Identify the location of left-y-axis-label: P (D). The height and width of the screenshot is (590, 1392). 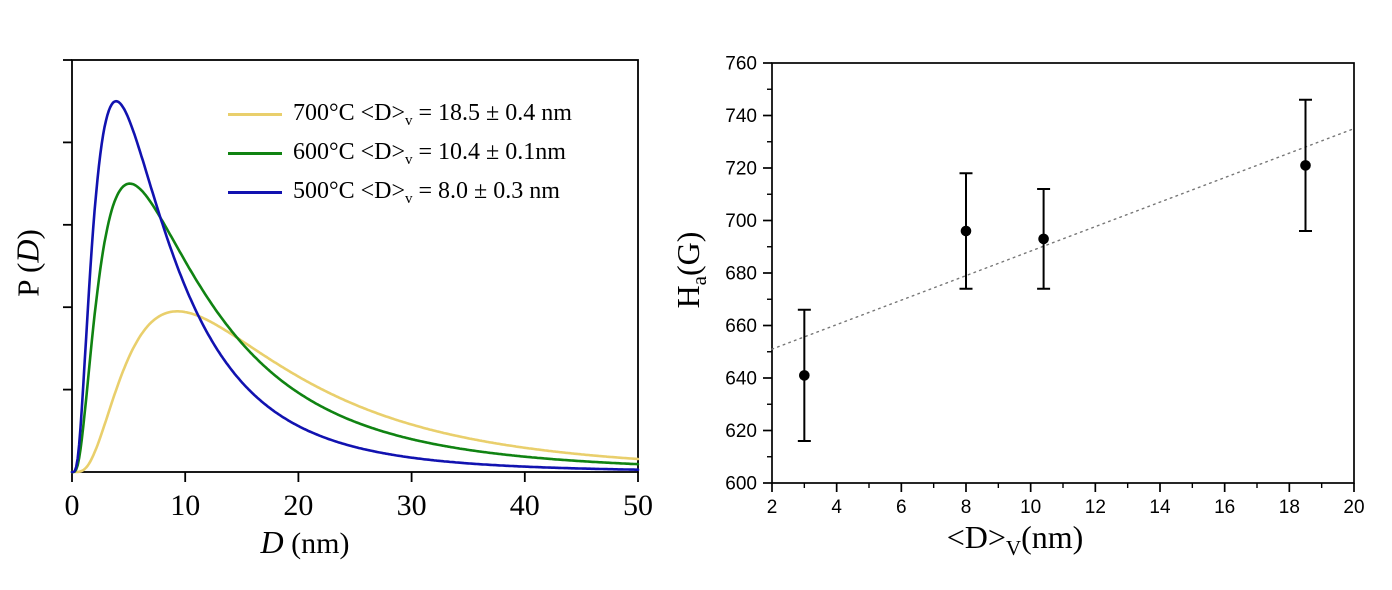
(28, 263).